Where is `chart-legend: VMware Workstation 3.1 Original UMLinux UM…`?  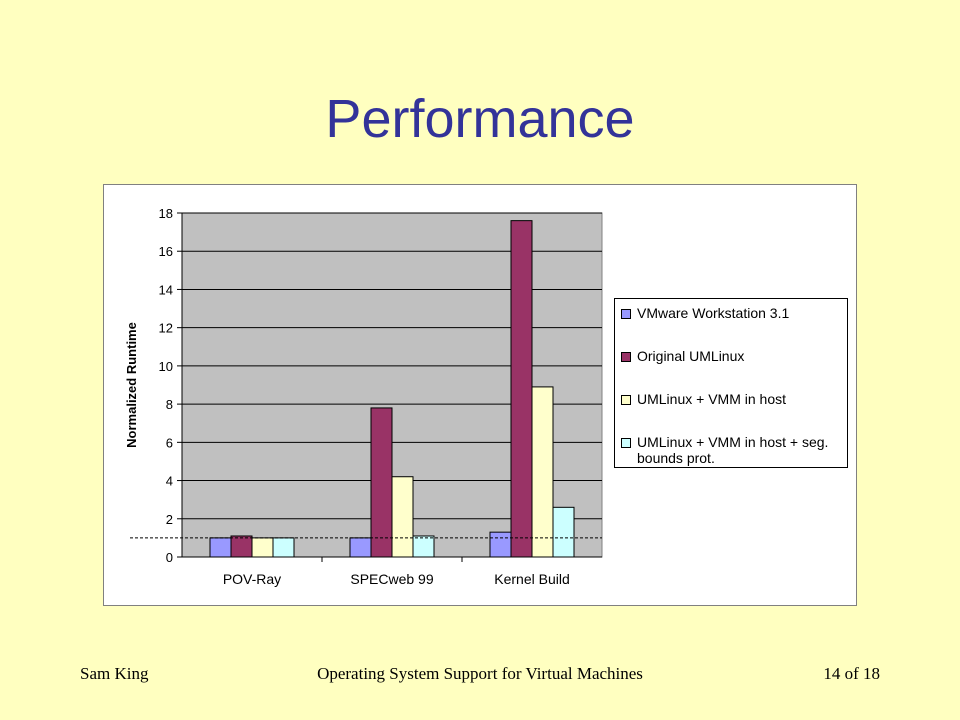
chart-legend: VMware Workstation 3.1 Original UMLinux UM… is located at coordinates (731, 383).